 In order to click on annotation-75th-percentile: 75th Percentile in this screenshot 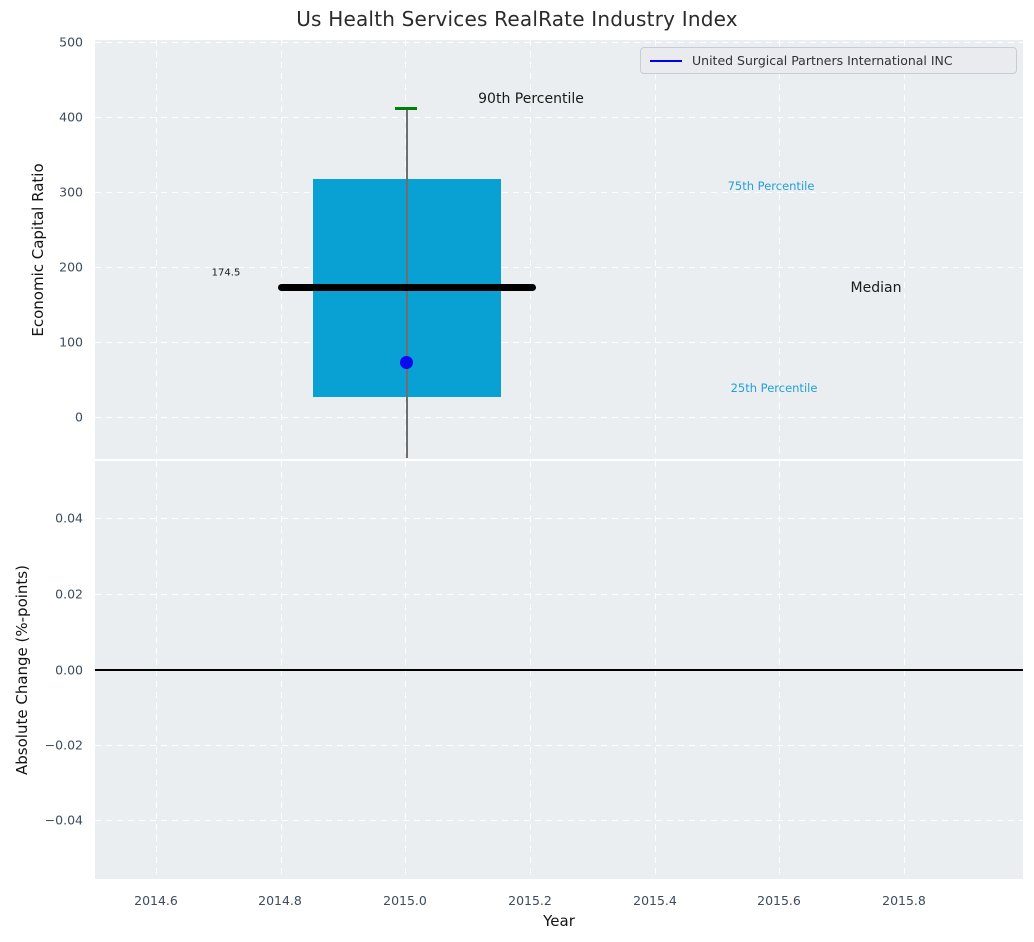, I will do `click(771, 186)`.